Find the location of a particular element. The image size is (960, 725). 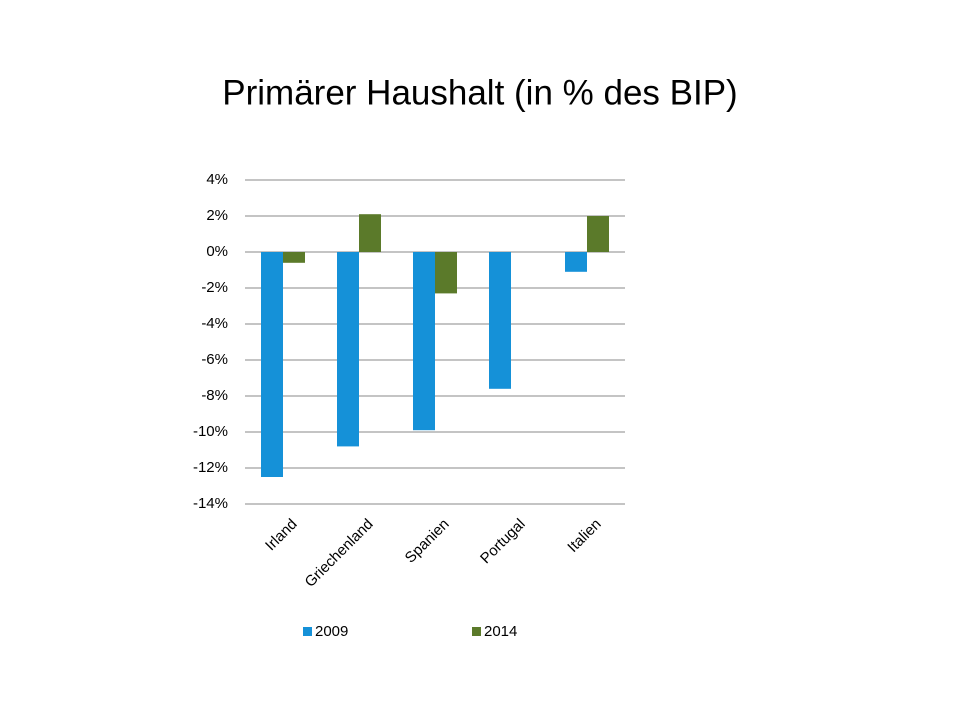

y-tick-label: -6% is located at coordinates (214, 359).